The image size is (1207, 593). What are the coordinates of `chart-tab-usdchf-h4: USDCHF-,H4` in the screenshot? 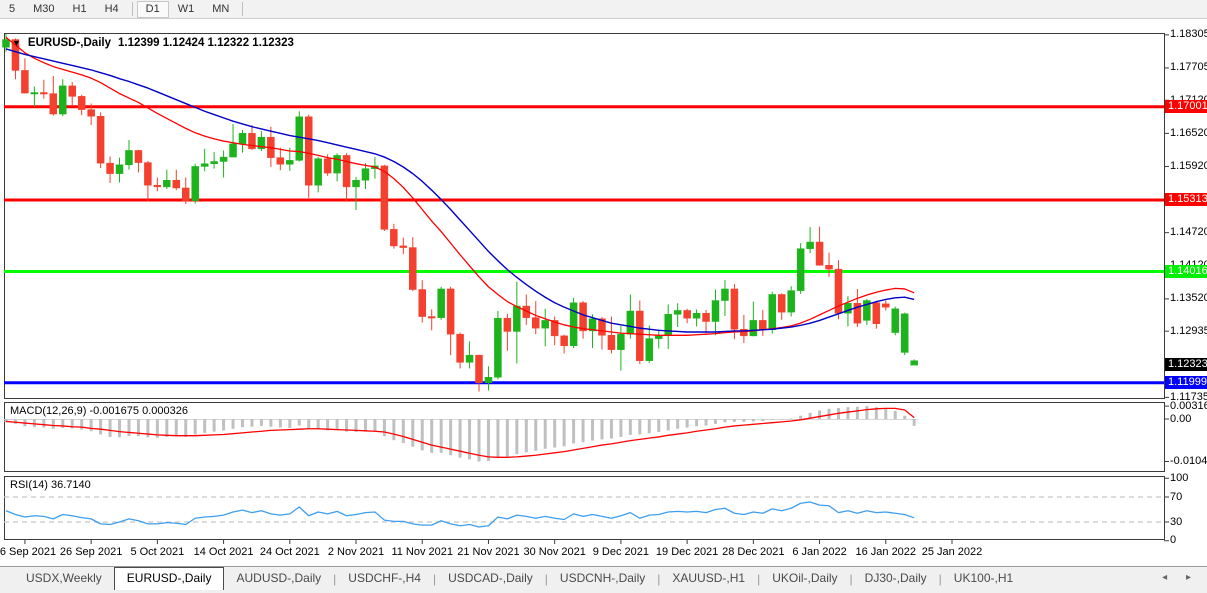 It's located at (384, 578).